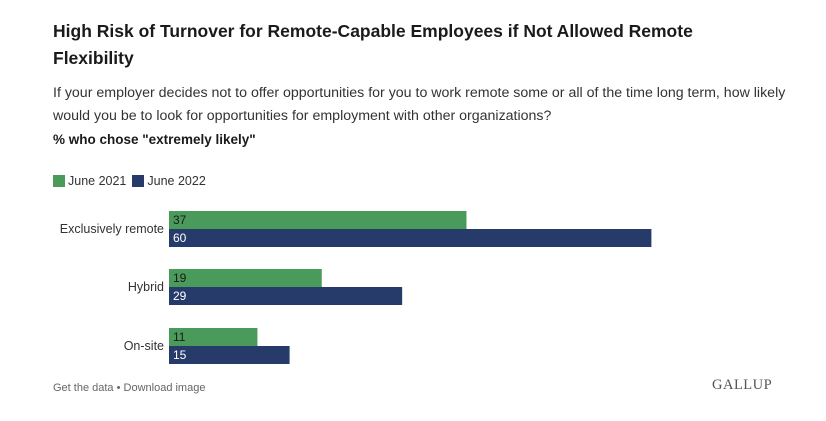  What do you see at coordinates (144, 346) in the screenshot?
I see `category-label-on-site: On-site` at bounding box center [144, 346].